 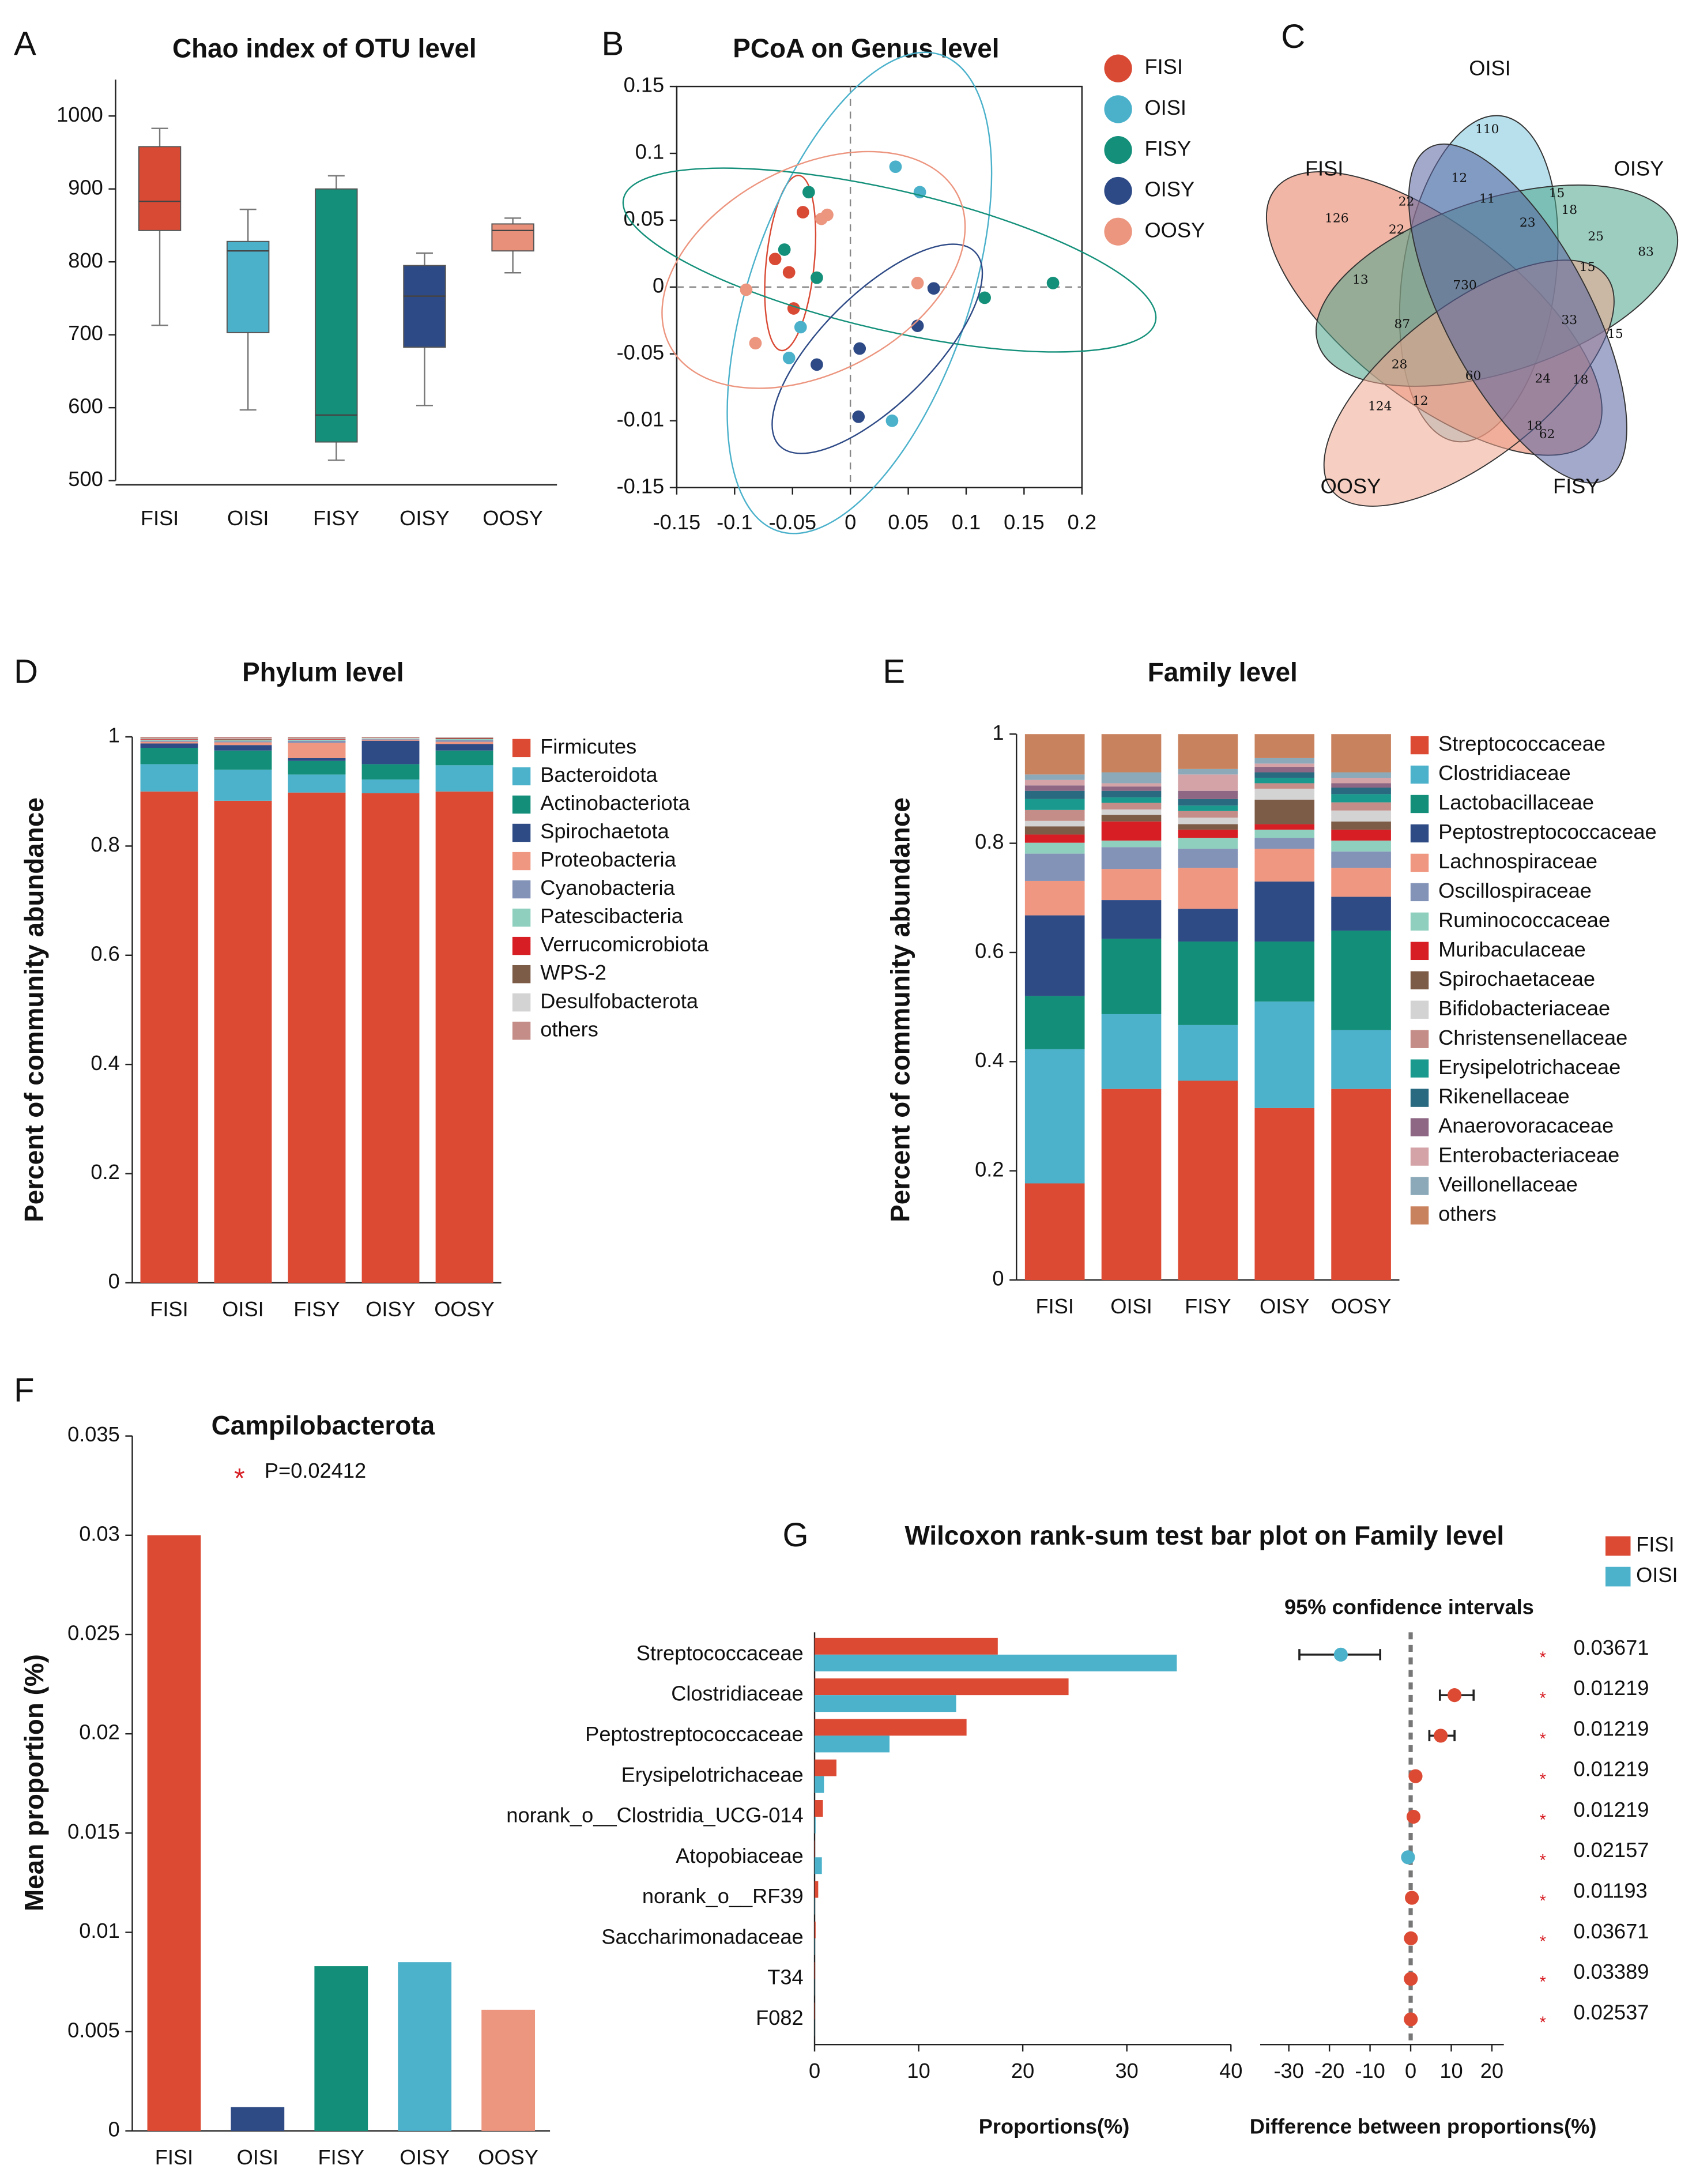 I want to click on legend-label: Bacteroidota, so click(x=599, y=775).